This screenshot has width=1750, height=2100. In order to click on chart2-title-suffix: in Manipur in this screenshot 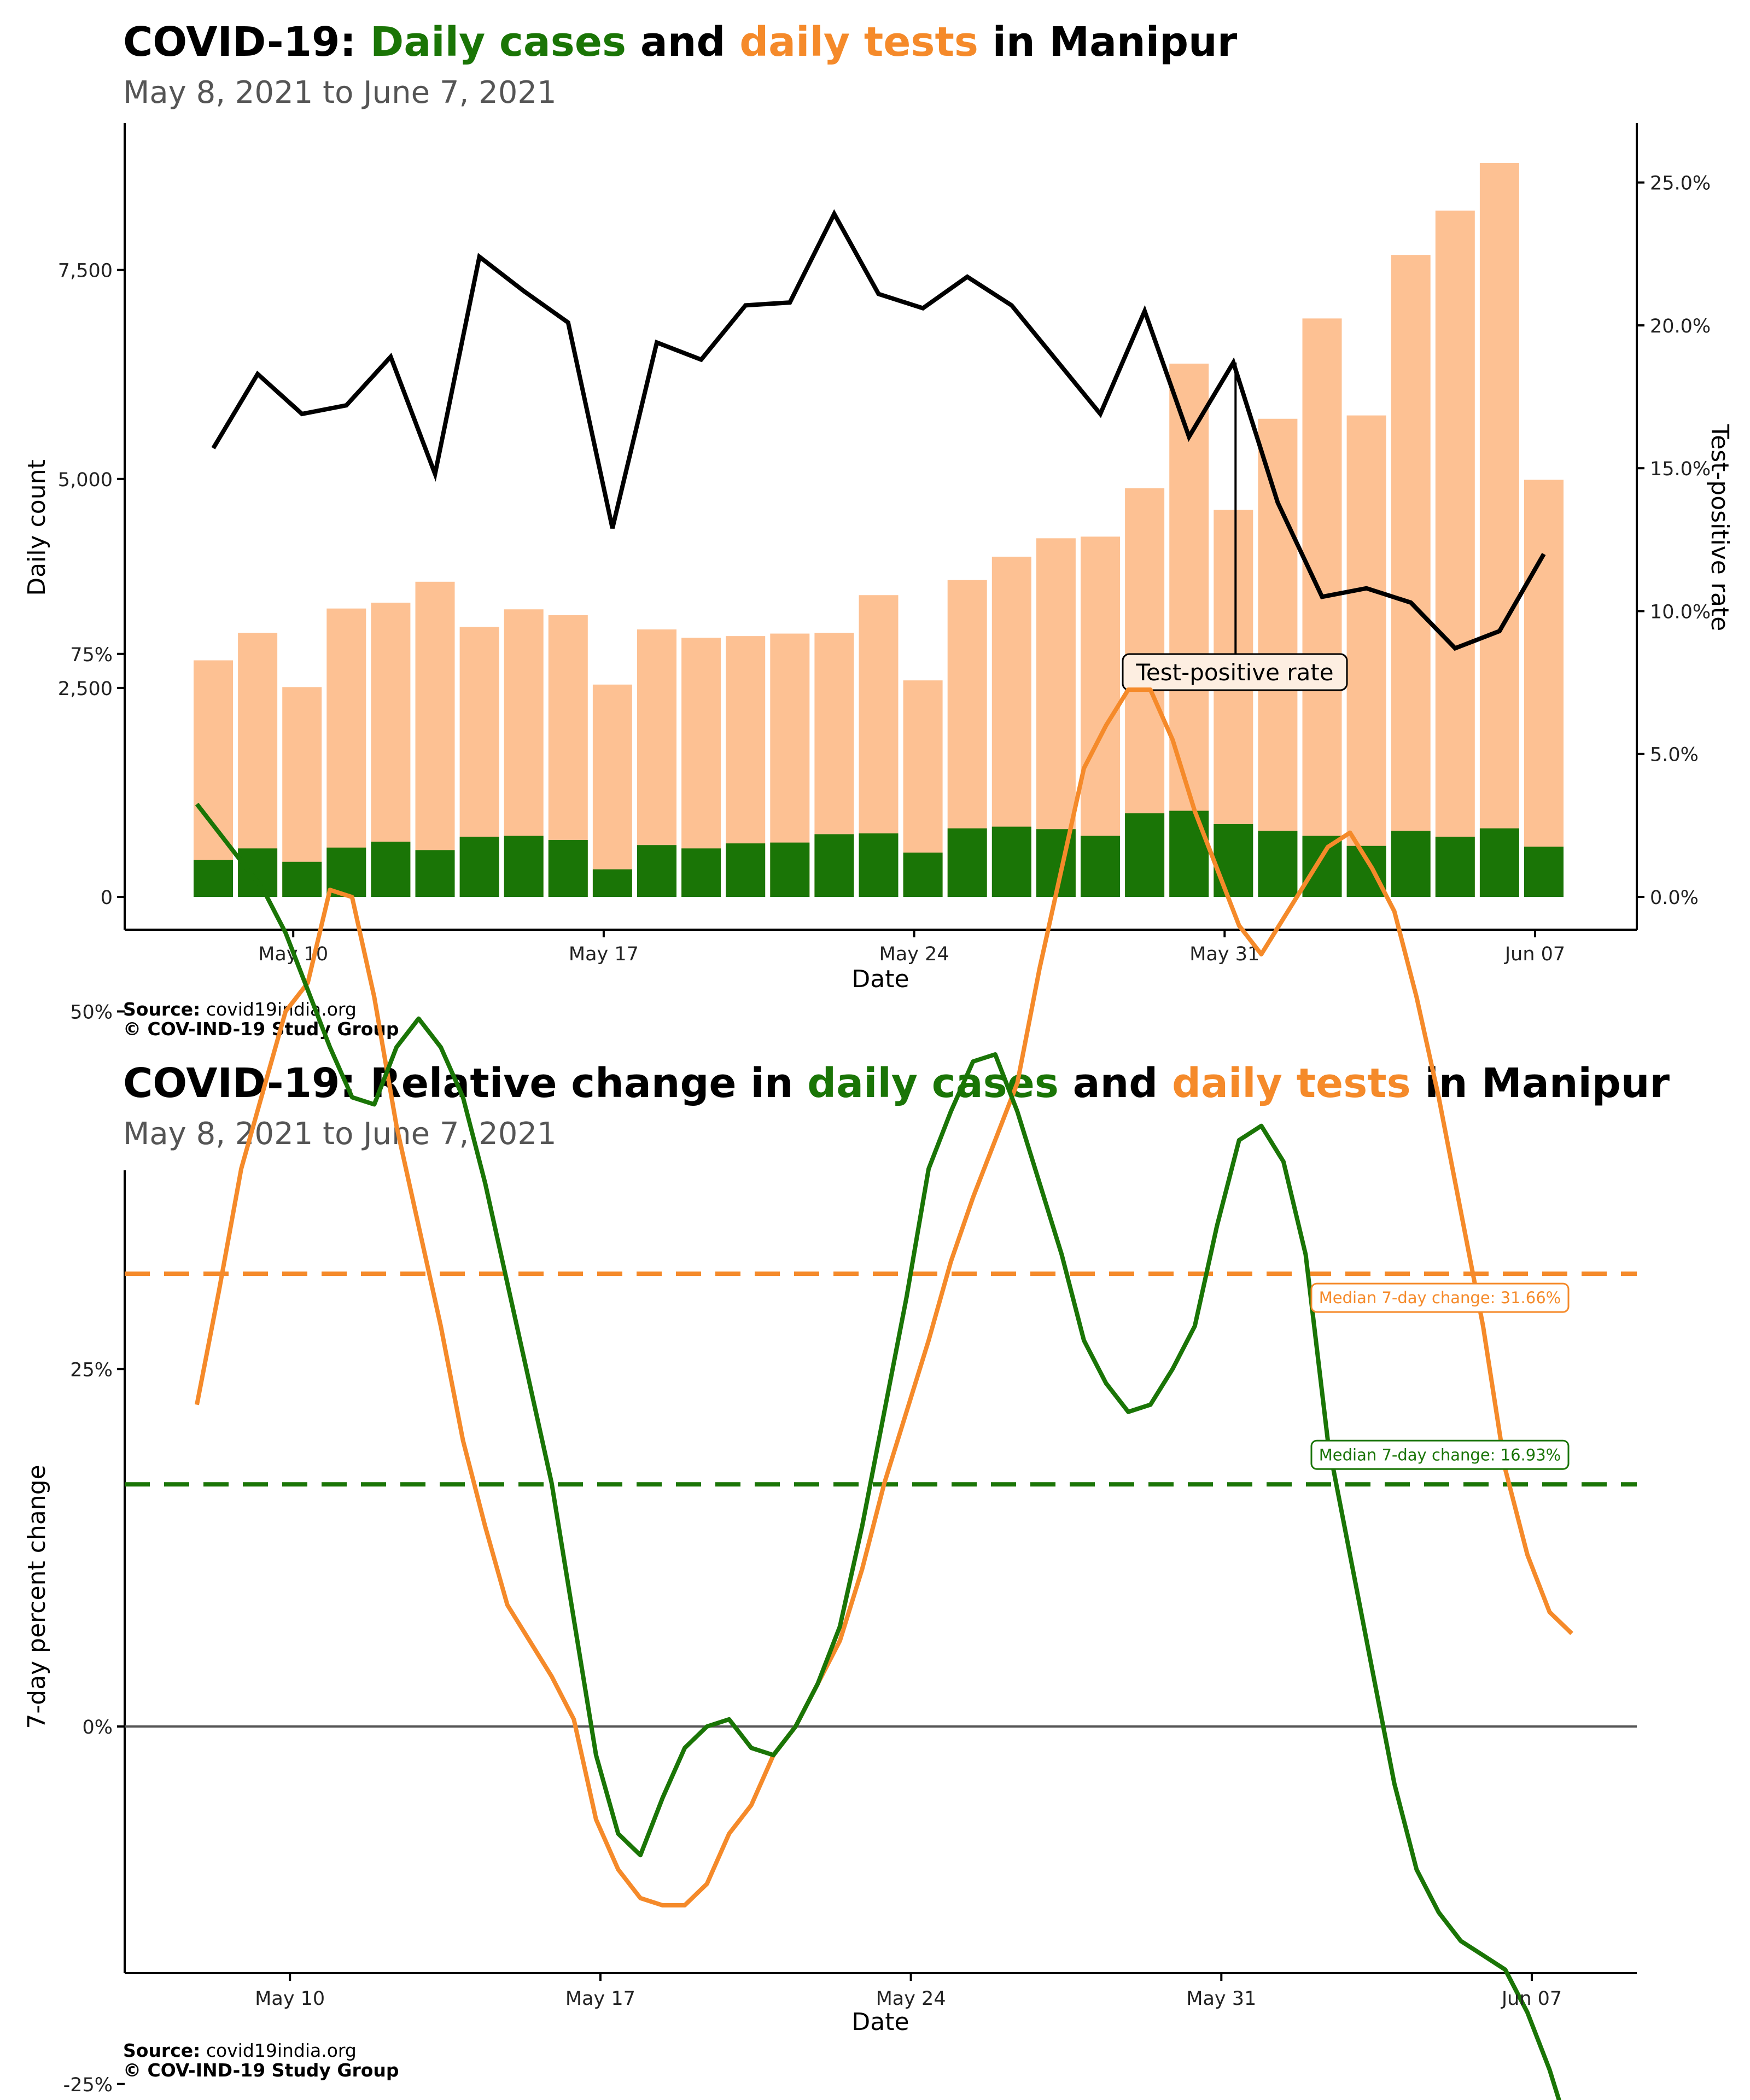, I will do `click(1540, 1083)`.